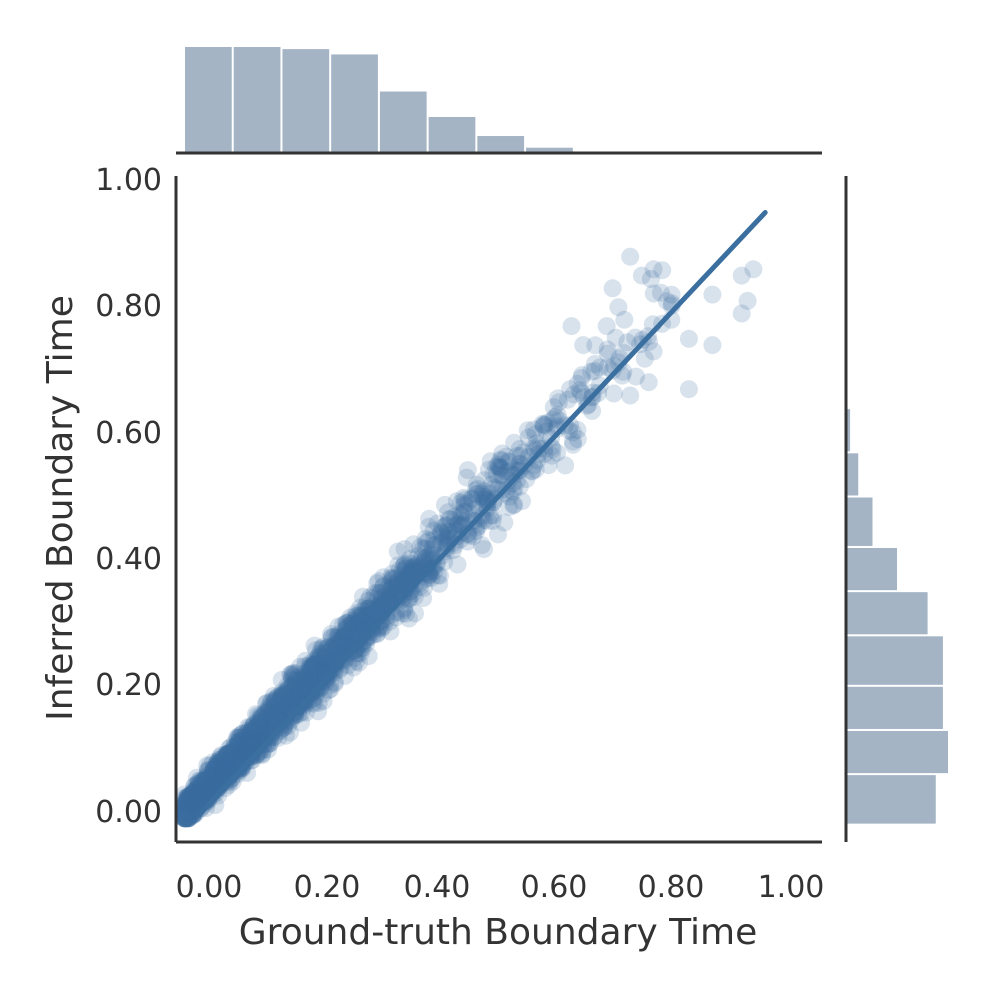 This screenshot has width=996, height=1000. What do you see at coordinates (257, 100) in the screenshot?
I see `top-hist-bar` at bounding box center [257, 100].